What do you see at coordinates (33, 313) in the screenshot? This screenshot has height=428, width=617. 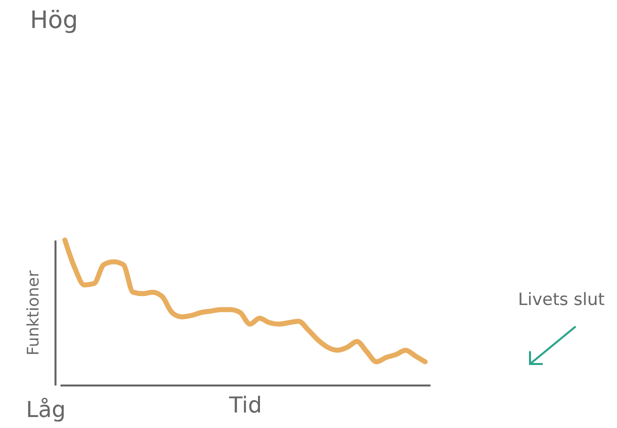 I see `y-axis-title: Funktioner` at bounding box center [33, 313].